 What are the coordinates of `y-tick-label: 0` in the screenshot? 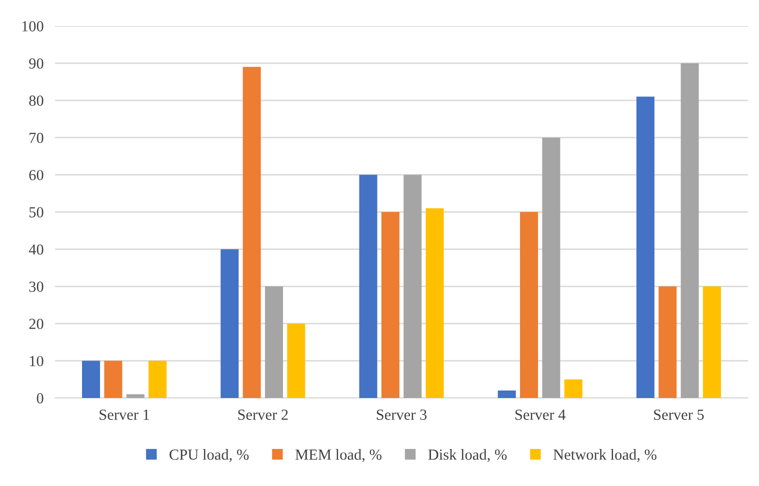 It's located at (40, 398).